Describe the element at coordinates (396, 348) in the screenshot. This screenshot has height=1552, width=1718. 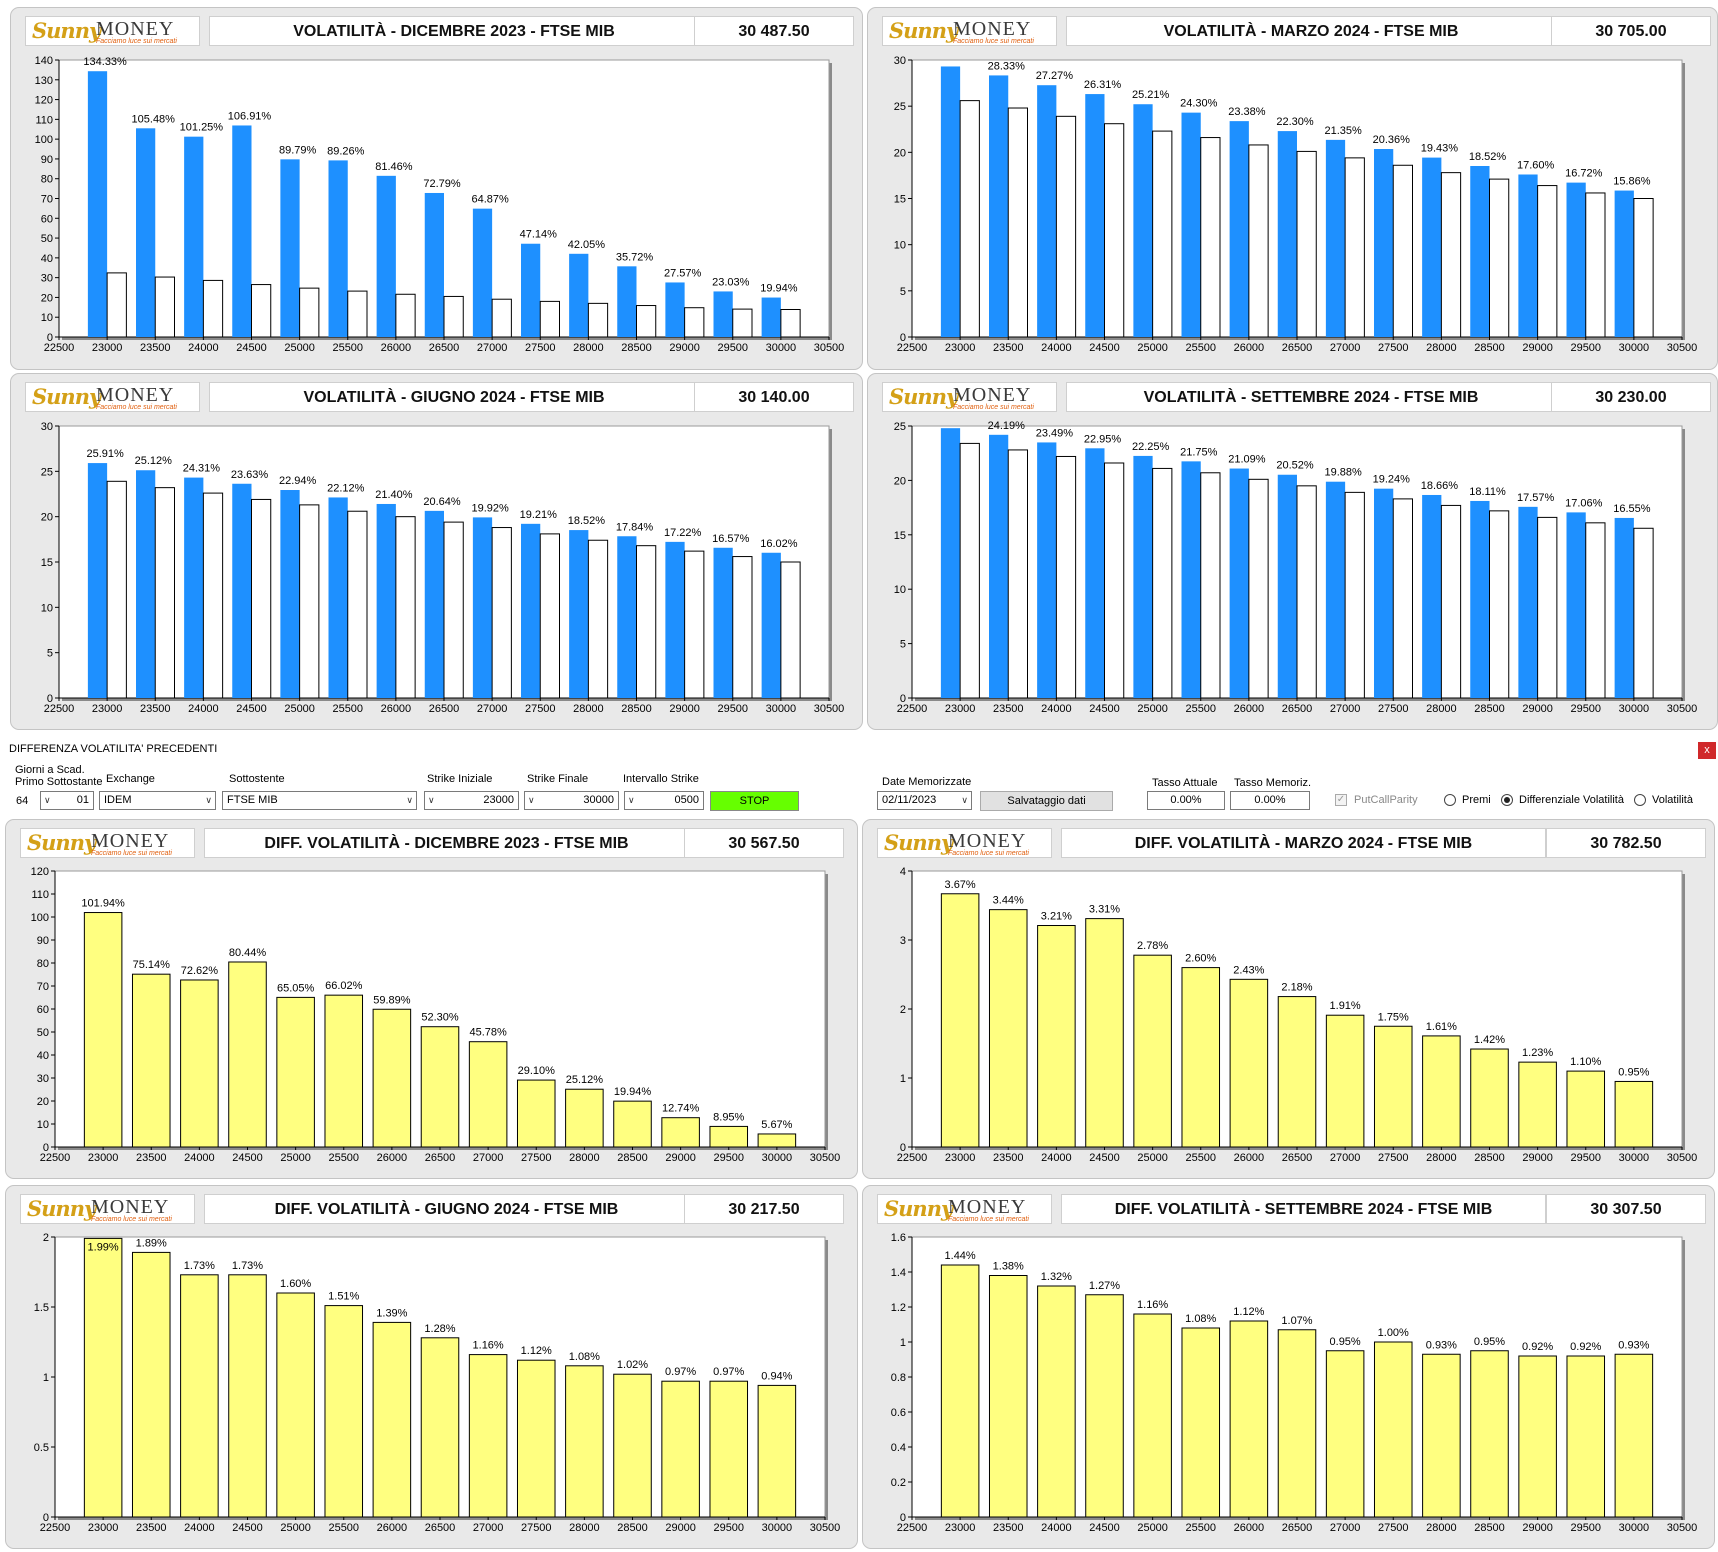
I see `x-tick-label: 26000` at that location.